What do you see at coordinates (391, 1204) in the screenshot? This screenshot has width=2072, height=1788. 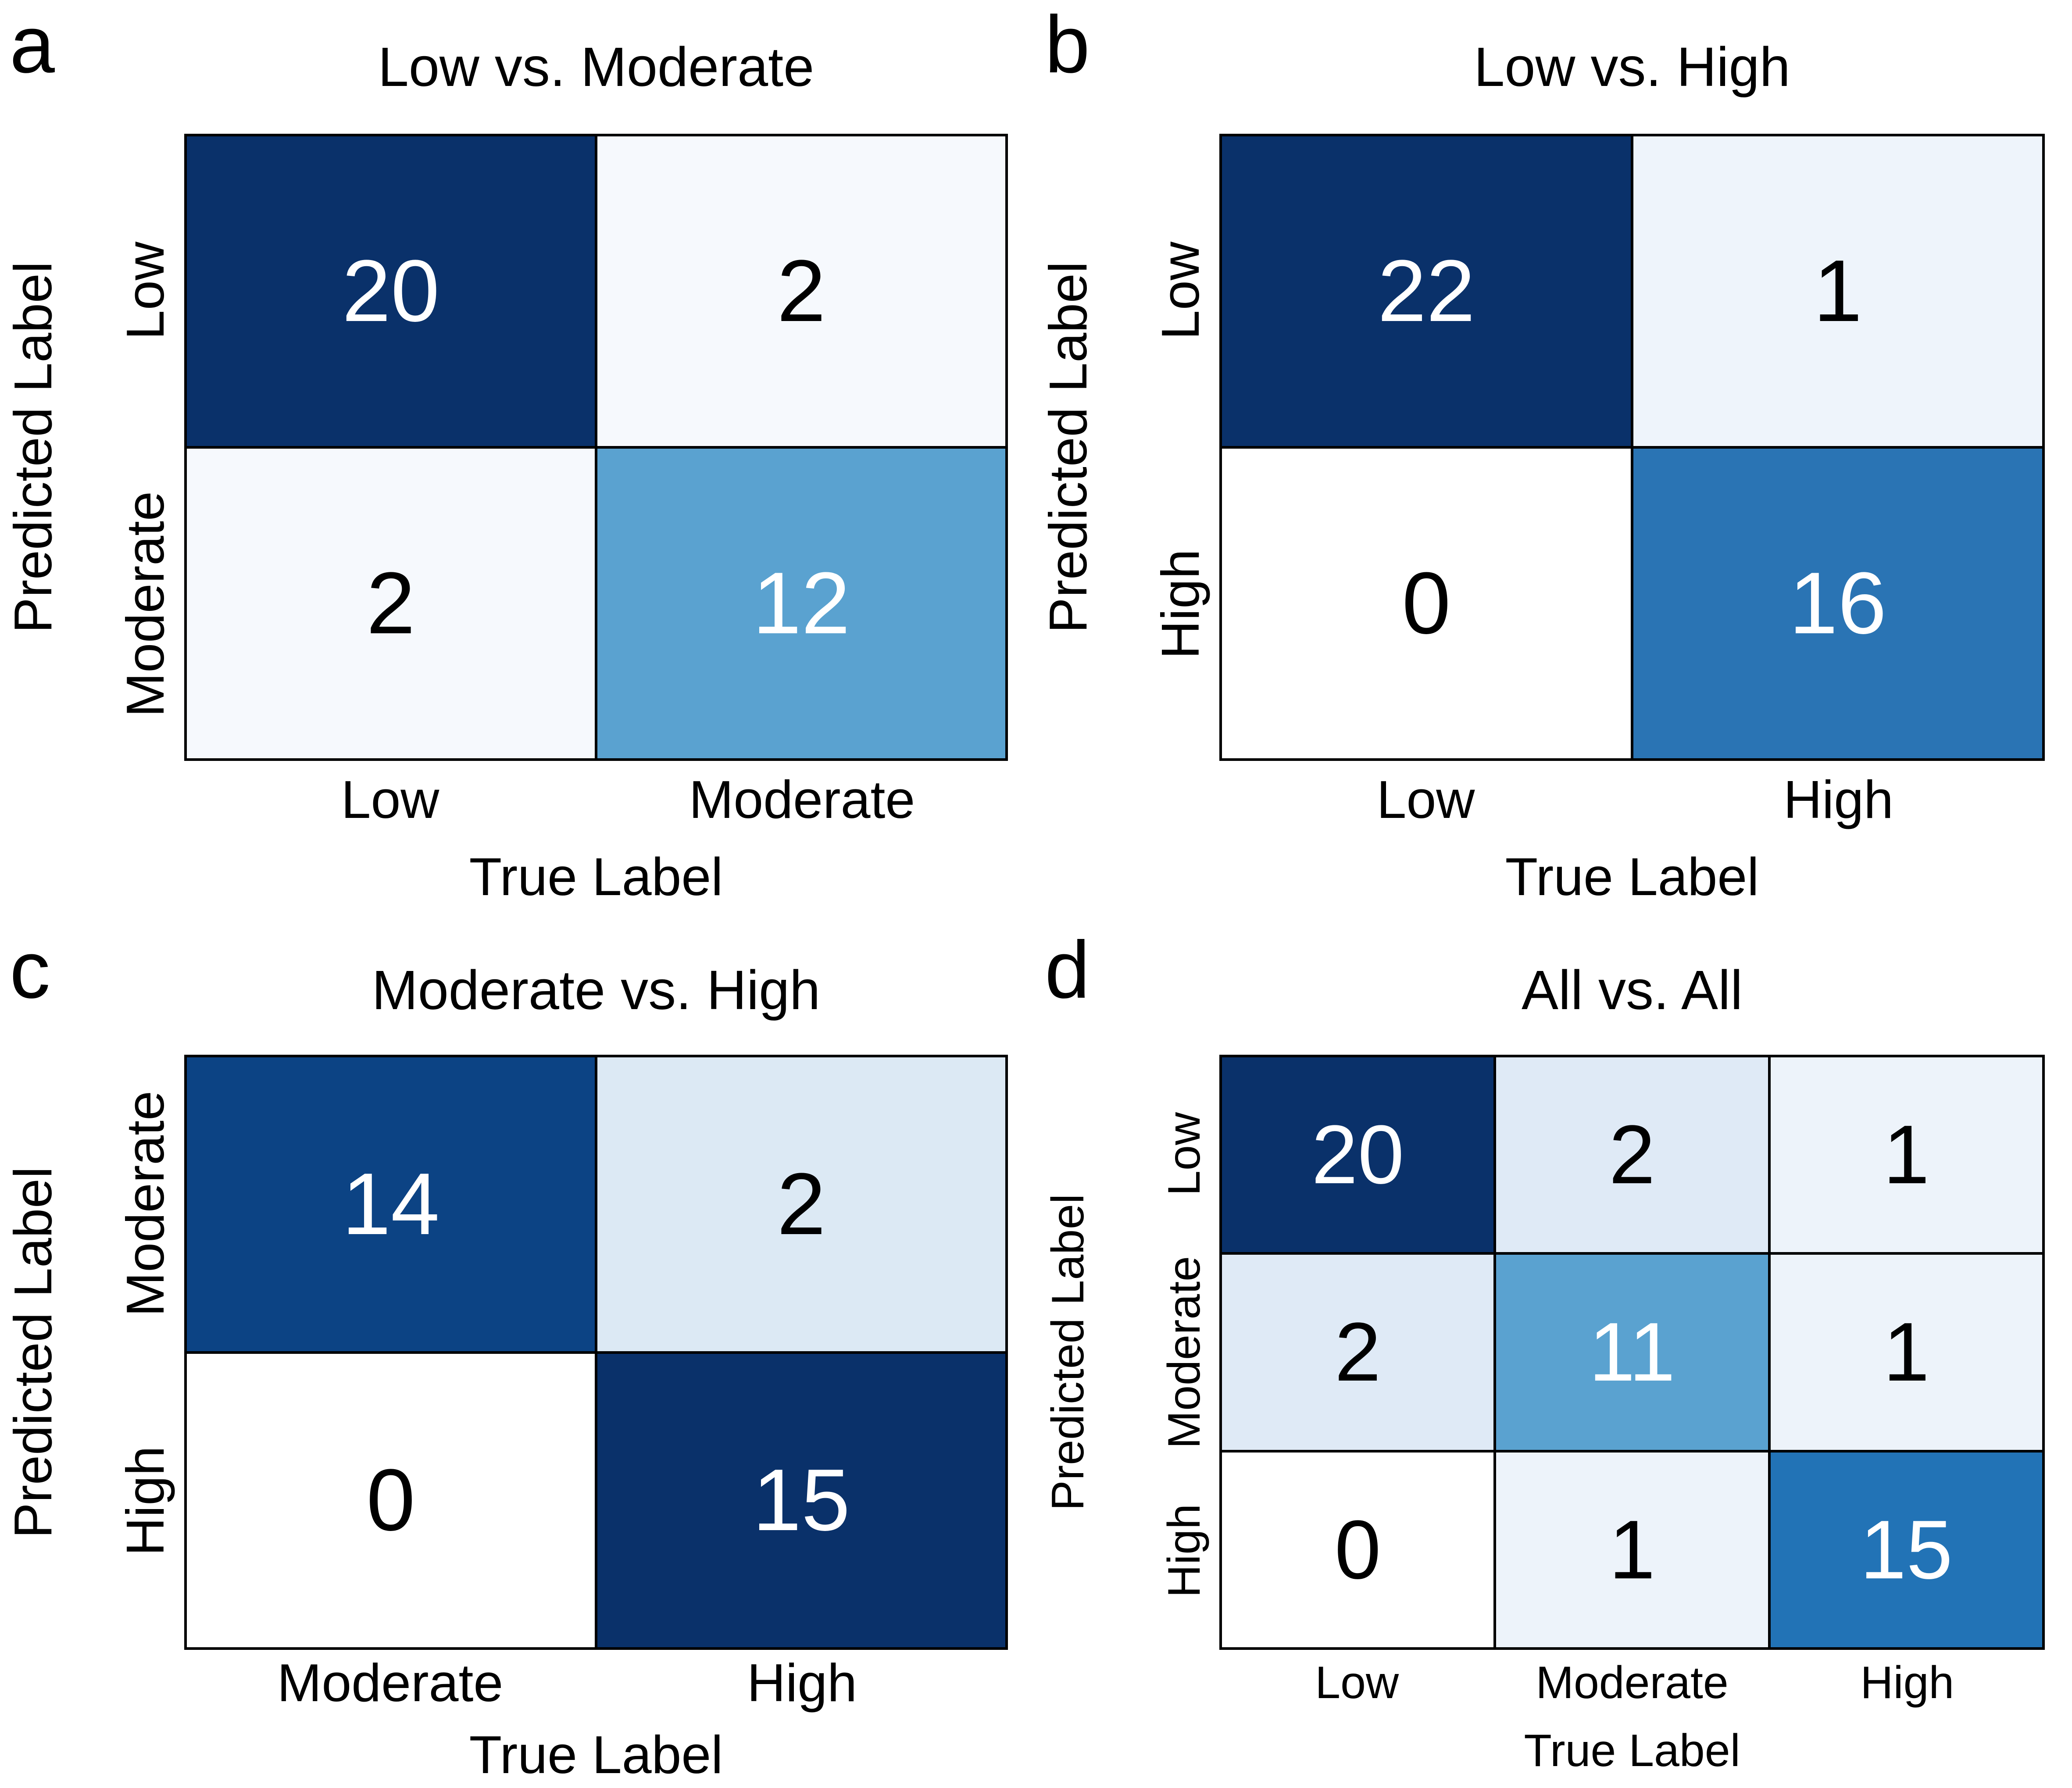 I see `matrix-cell: 14` at bounding box center [391, 1204].